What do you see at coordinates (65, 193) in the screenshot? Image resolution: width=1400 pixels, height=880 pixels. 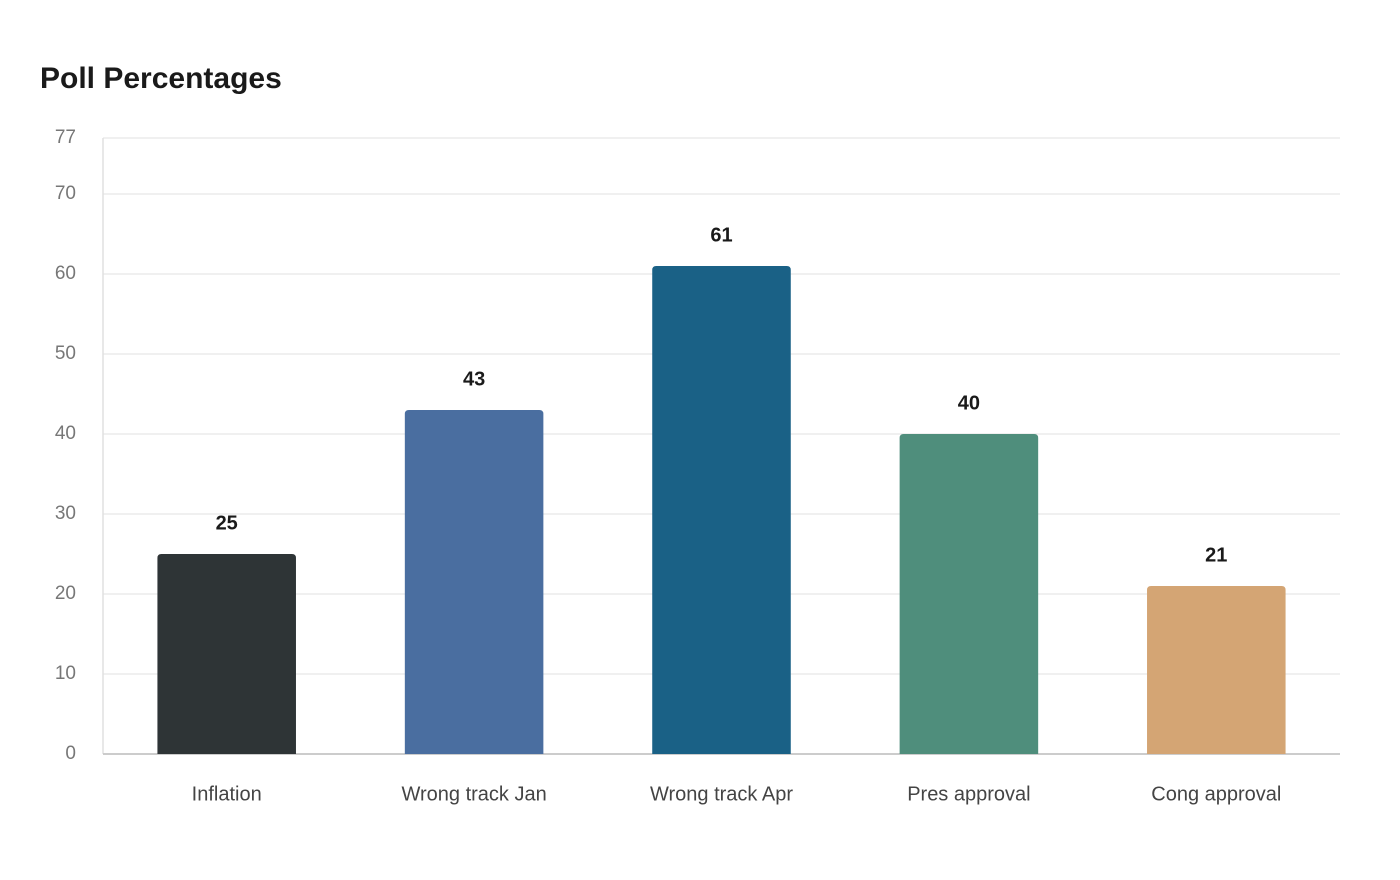 I see `y-tick-label: 70` at bounding box center [65, 193].